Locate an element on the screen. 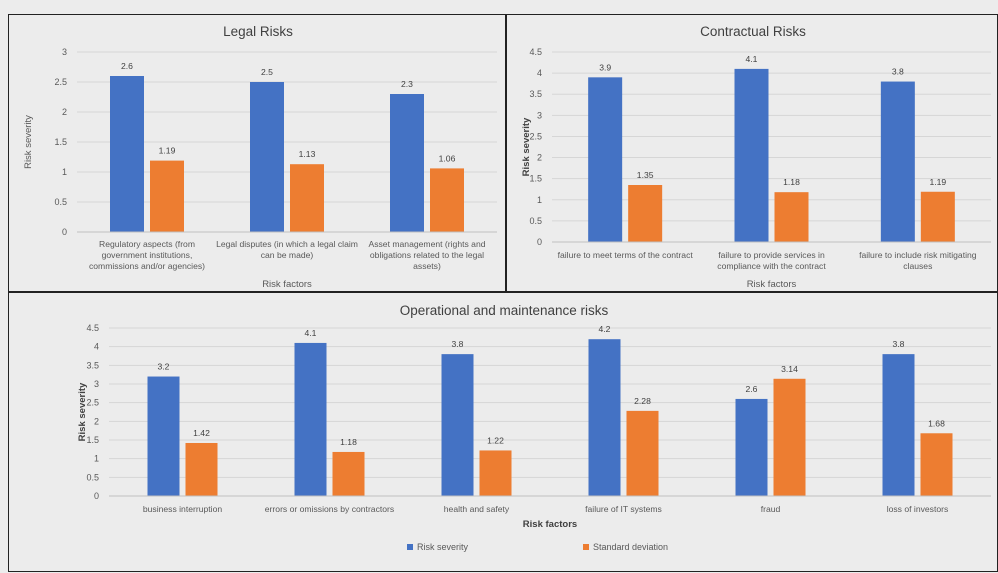 Image resolution: width=998 pixels, height=573 pixels. legend-label: Standard deviation is located at coordinates (630, 547).